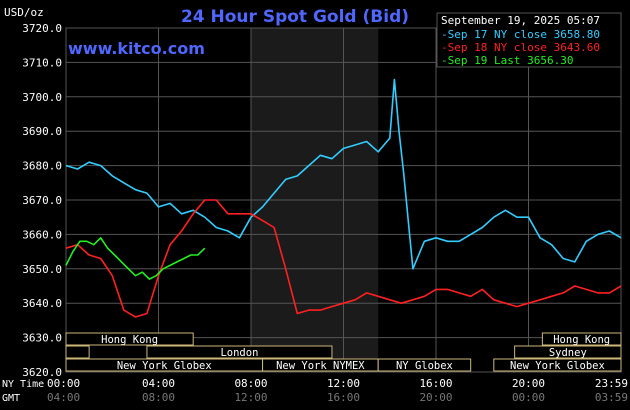 The image size is (630, 410). Describe the element at coordinates (136, 48) in the screenshot. I see `watermark-url: www.kitco.com` at that location.